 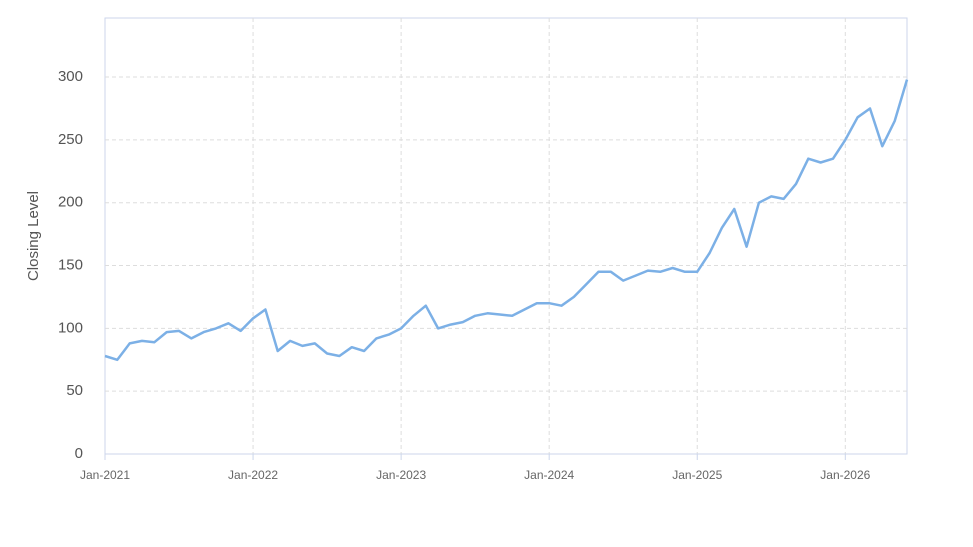 What do you see at coordinates (105, 475) in the screenshot?
I see `x-tick-label: Jan-2021` at bounding box center [105, 475].